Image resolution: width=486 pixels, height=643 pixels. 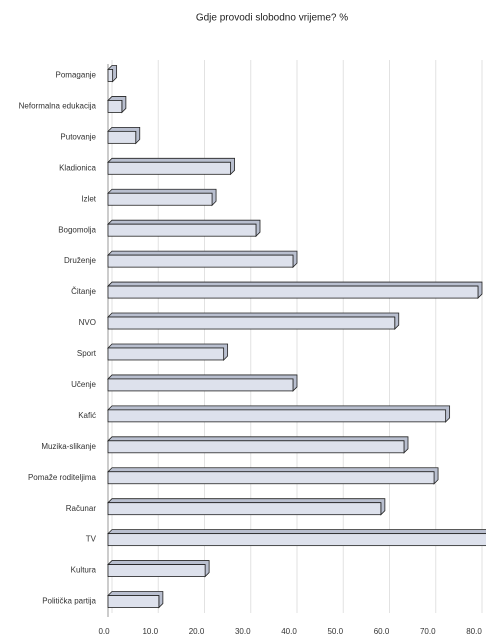 I want to click on y-tick-label: Učenje, so click(x=83, y=384).